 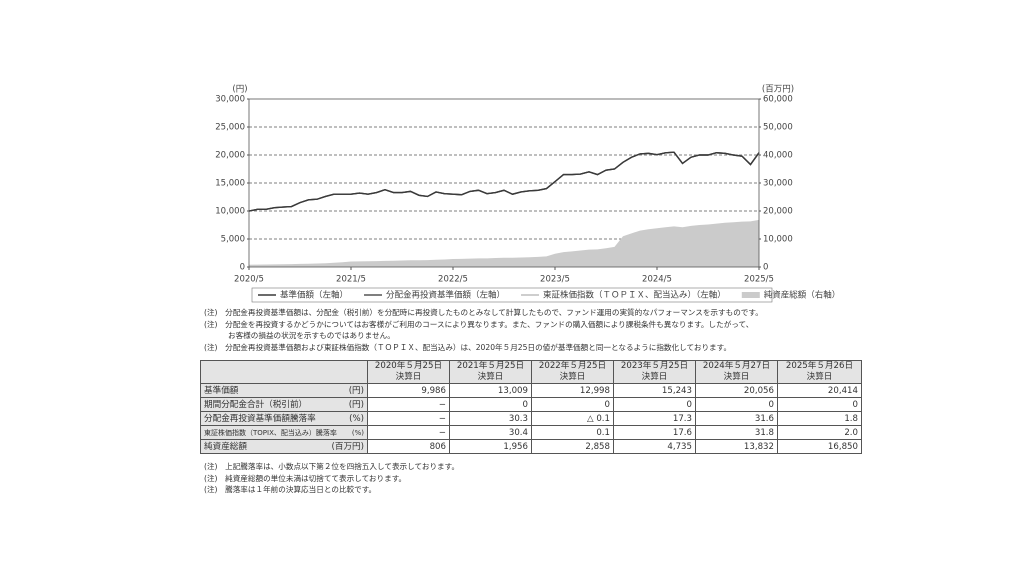 What do you see at coordinates (233, 240) in the screenshot?
I see `y-tick-label: 5,000` at bounding box center [233, 240].